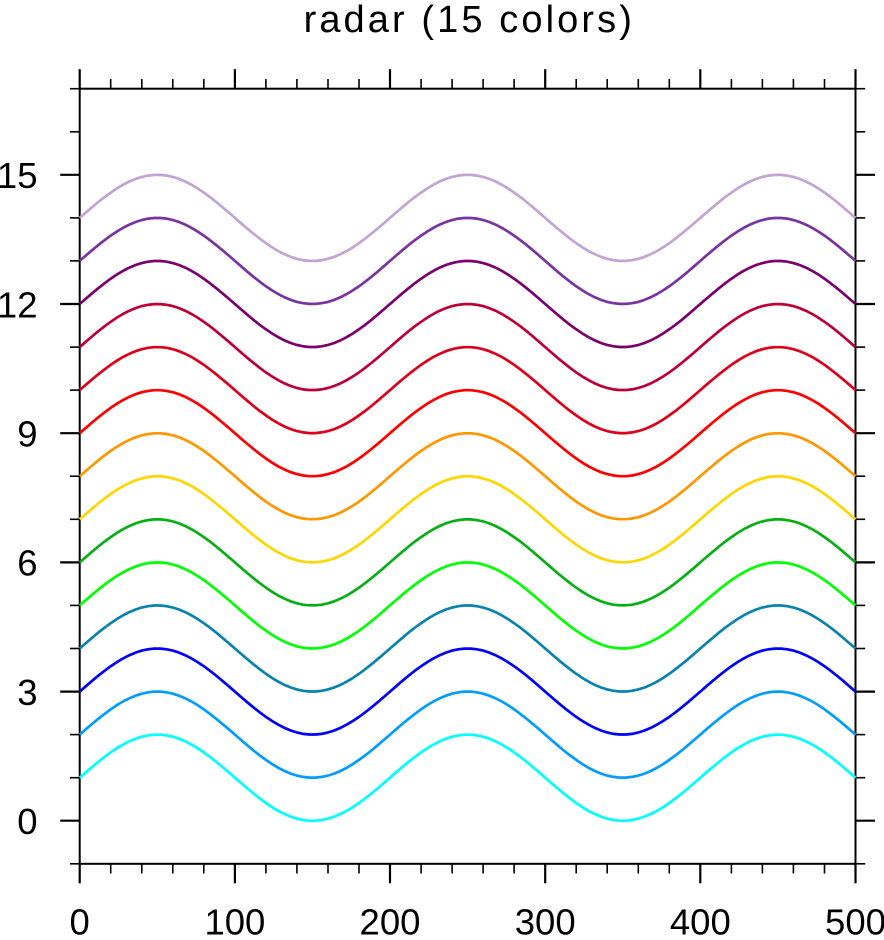 This screenshot has width=884, height=940. What do you see at coordinates (700, 918) in the screenshot?
I see `svg-text: 400` at bounding box center [700, 918].